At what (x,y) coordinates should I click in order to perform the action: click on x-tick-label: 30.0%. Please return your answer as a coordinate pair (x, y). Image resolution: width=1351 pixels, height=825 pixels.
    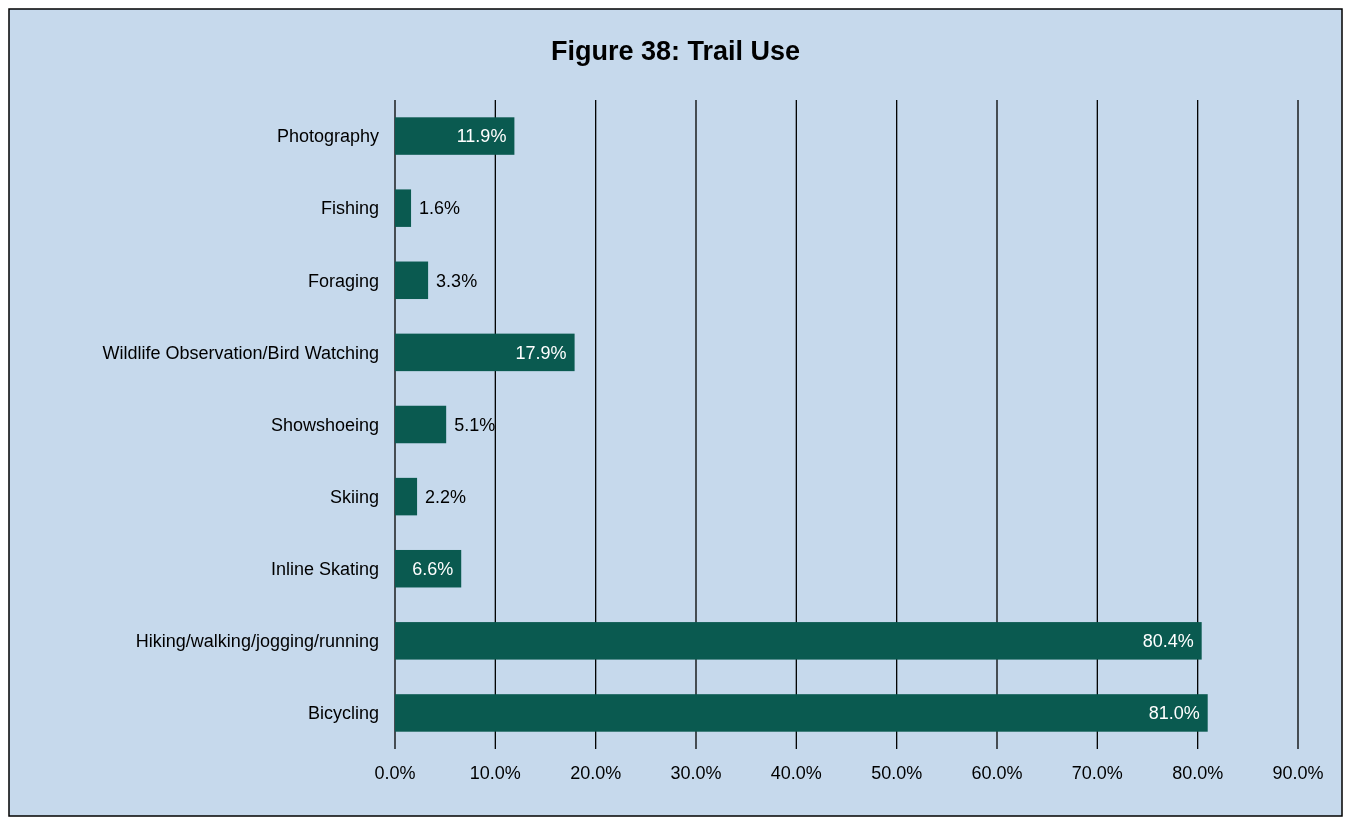
    Looking at the image, I should click on (696, 773).